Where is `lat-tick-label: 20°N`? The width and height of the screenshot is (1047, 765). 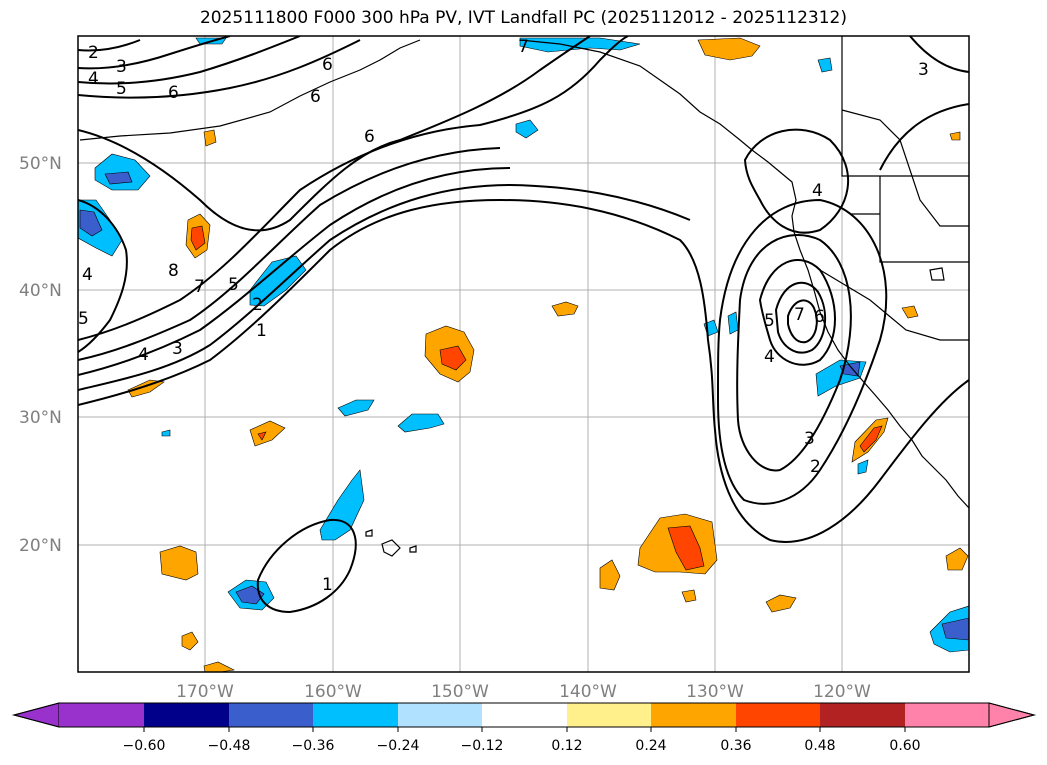
lat-tick-label: 20°N is located at coordinates (40, 546).